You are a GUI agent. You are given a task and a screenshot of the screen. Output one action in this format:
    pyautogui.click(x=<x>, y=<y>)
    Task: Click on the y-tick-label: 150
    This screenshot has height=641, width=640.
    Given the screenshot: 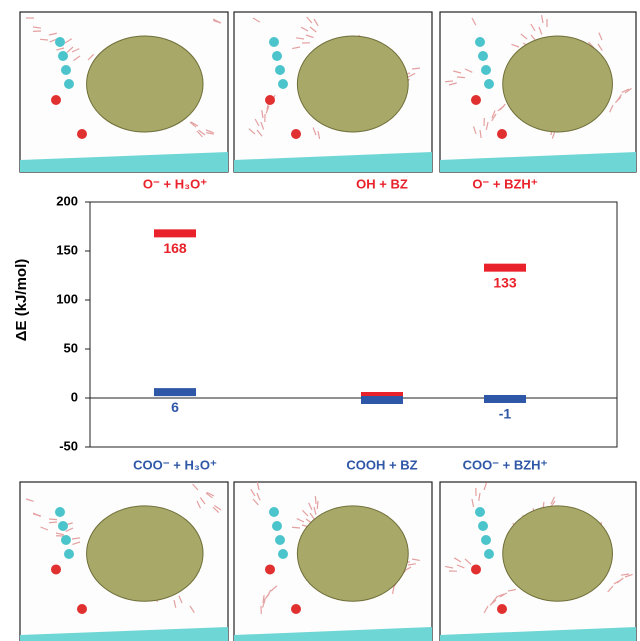 What is the action you would take?
    pyautogui.click(x=67, y=249)
    